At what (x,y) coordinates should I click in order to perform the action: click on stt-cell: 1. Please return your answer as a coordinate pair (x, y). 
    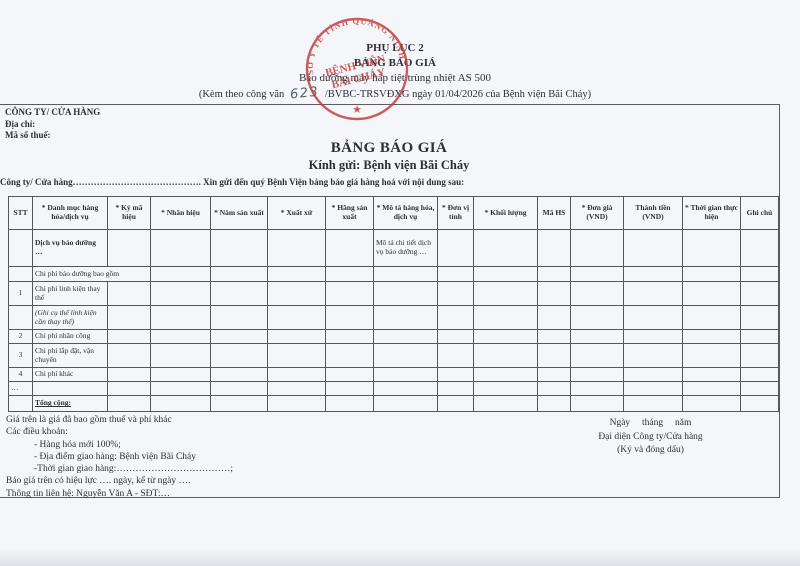
    Looking at the image, I should click on (20, 293).